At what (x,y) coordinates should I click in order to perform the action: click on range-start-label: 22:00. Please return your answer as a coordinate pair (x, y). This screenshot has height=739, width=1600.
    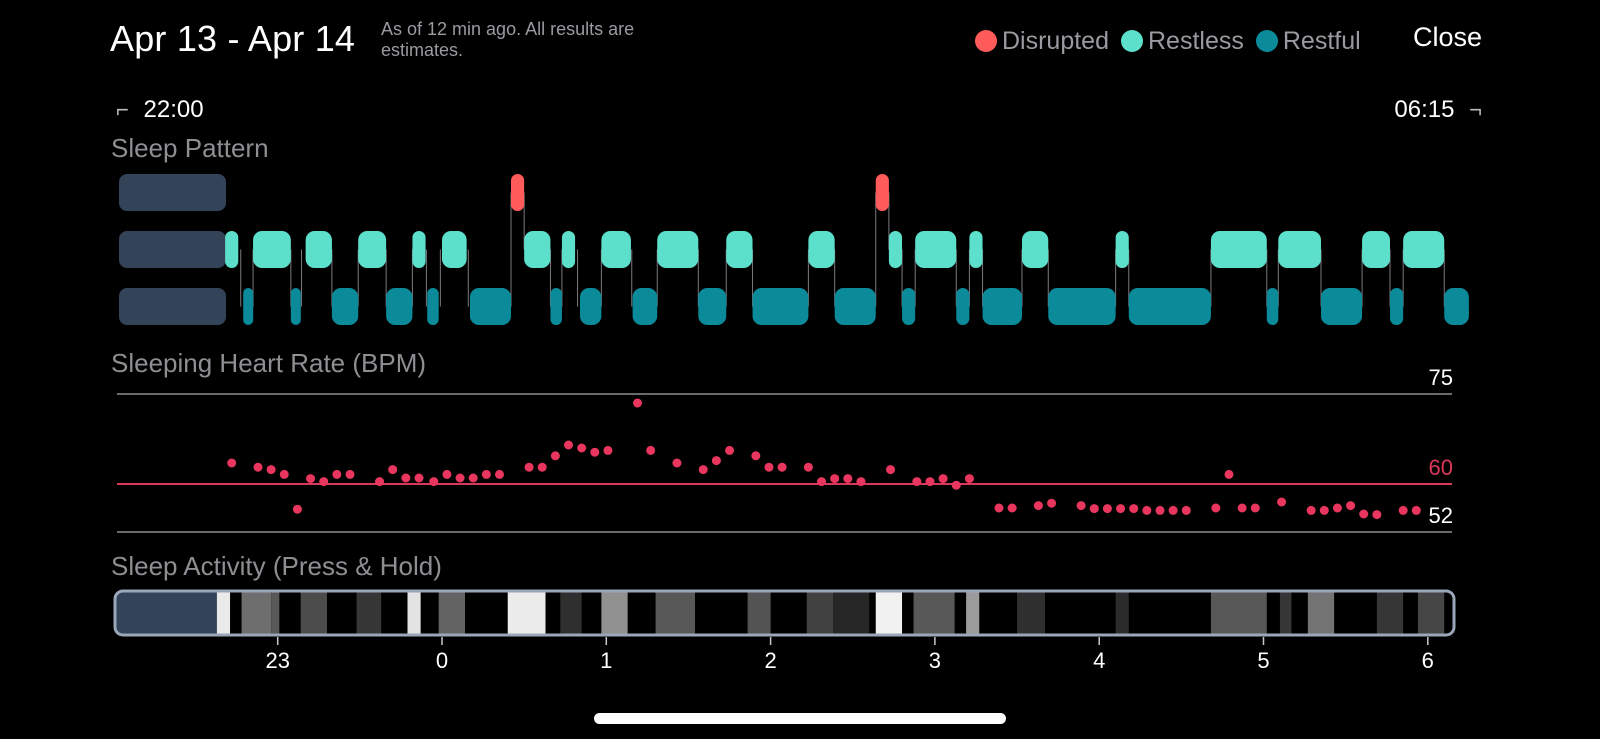
    Looking at the image, I should click on (173, 109).